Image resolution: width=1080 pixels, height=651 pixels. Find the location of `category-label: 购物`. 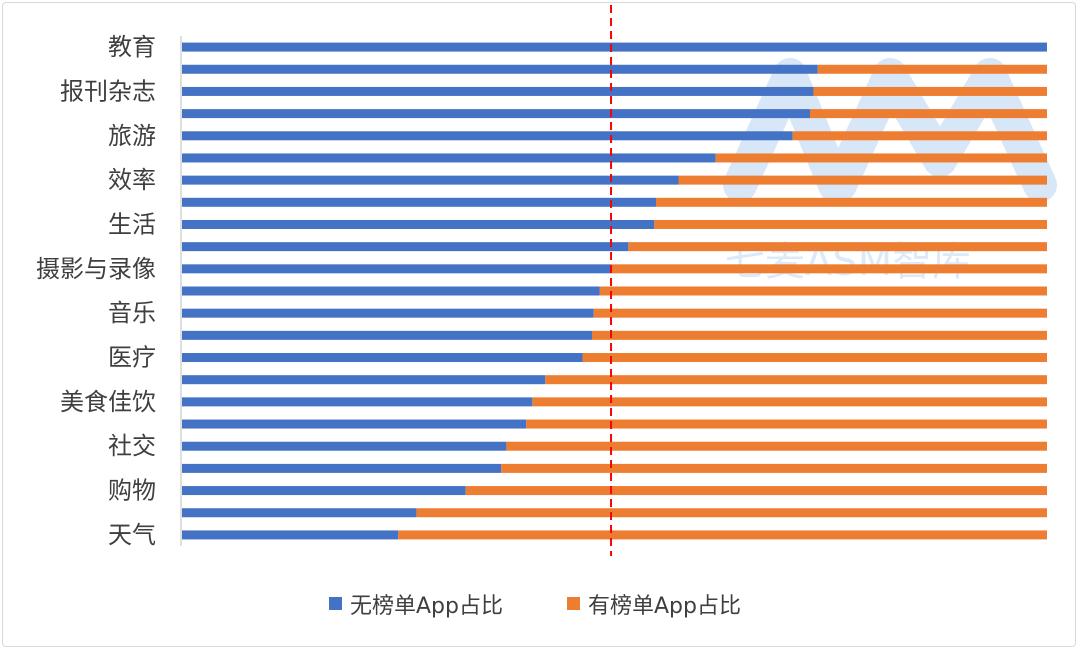

category-label: 购物 is located at coordinates (132, 491).